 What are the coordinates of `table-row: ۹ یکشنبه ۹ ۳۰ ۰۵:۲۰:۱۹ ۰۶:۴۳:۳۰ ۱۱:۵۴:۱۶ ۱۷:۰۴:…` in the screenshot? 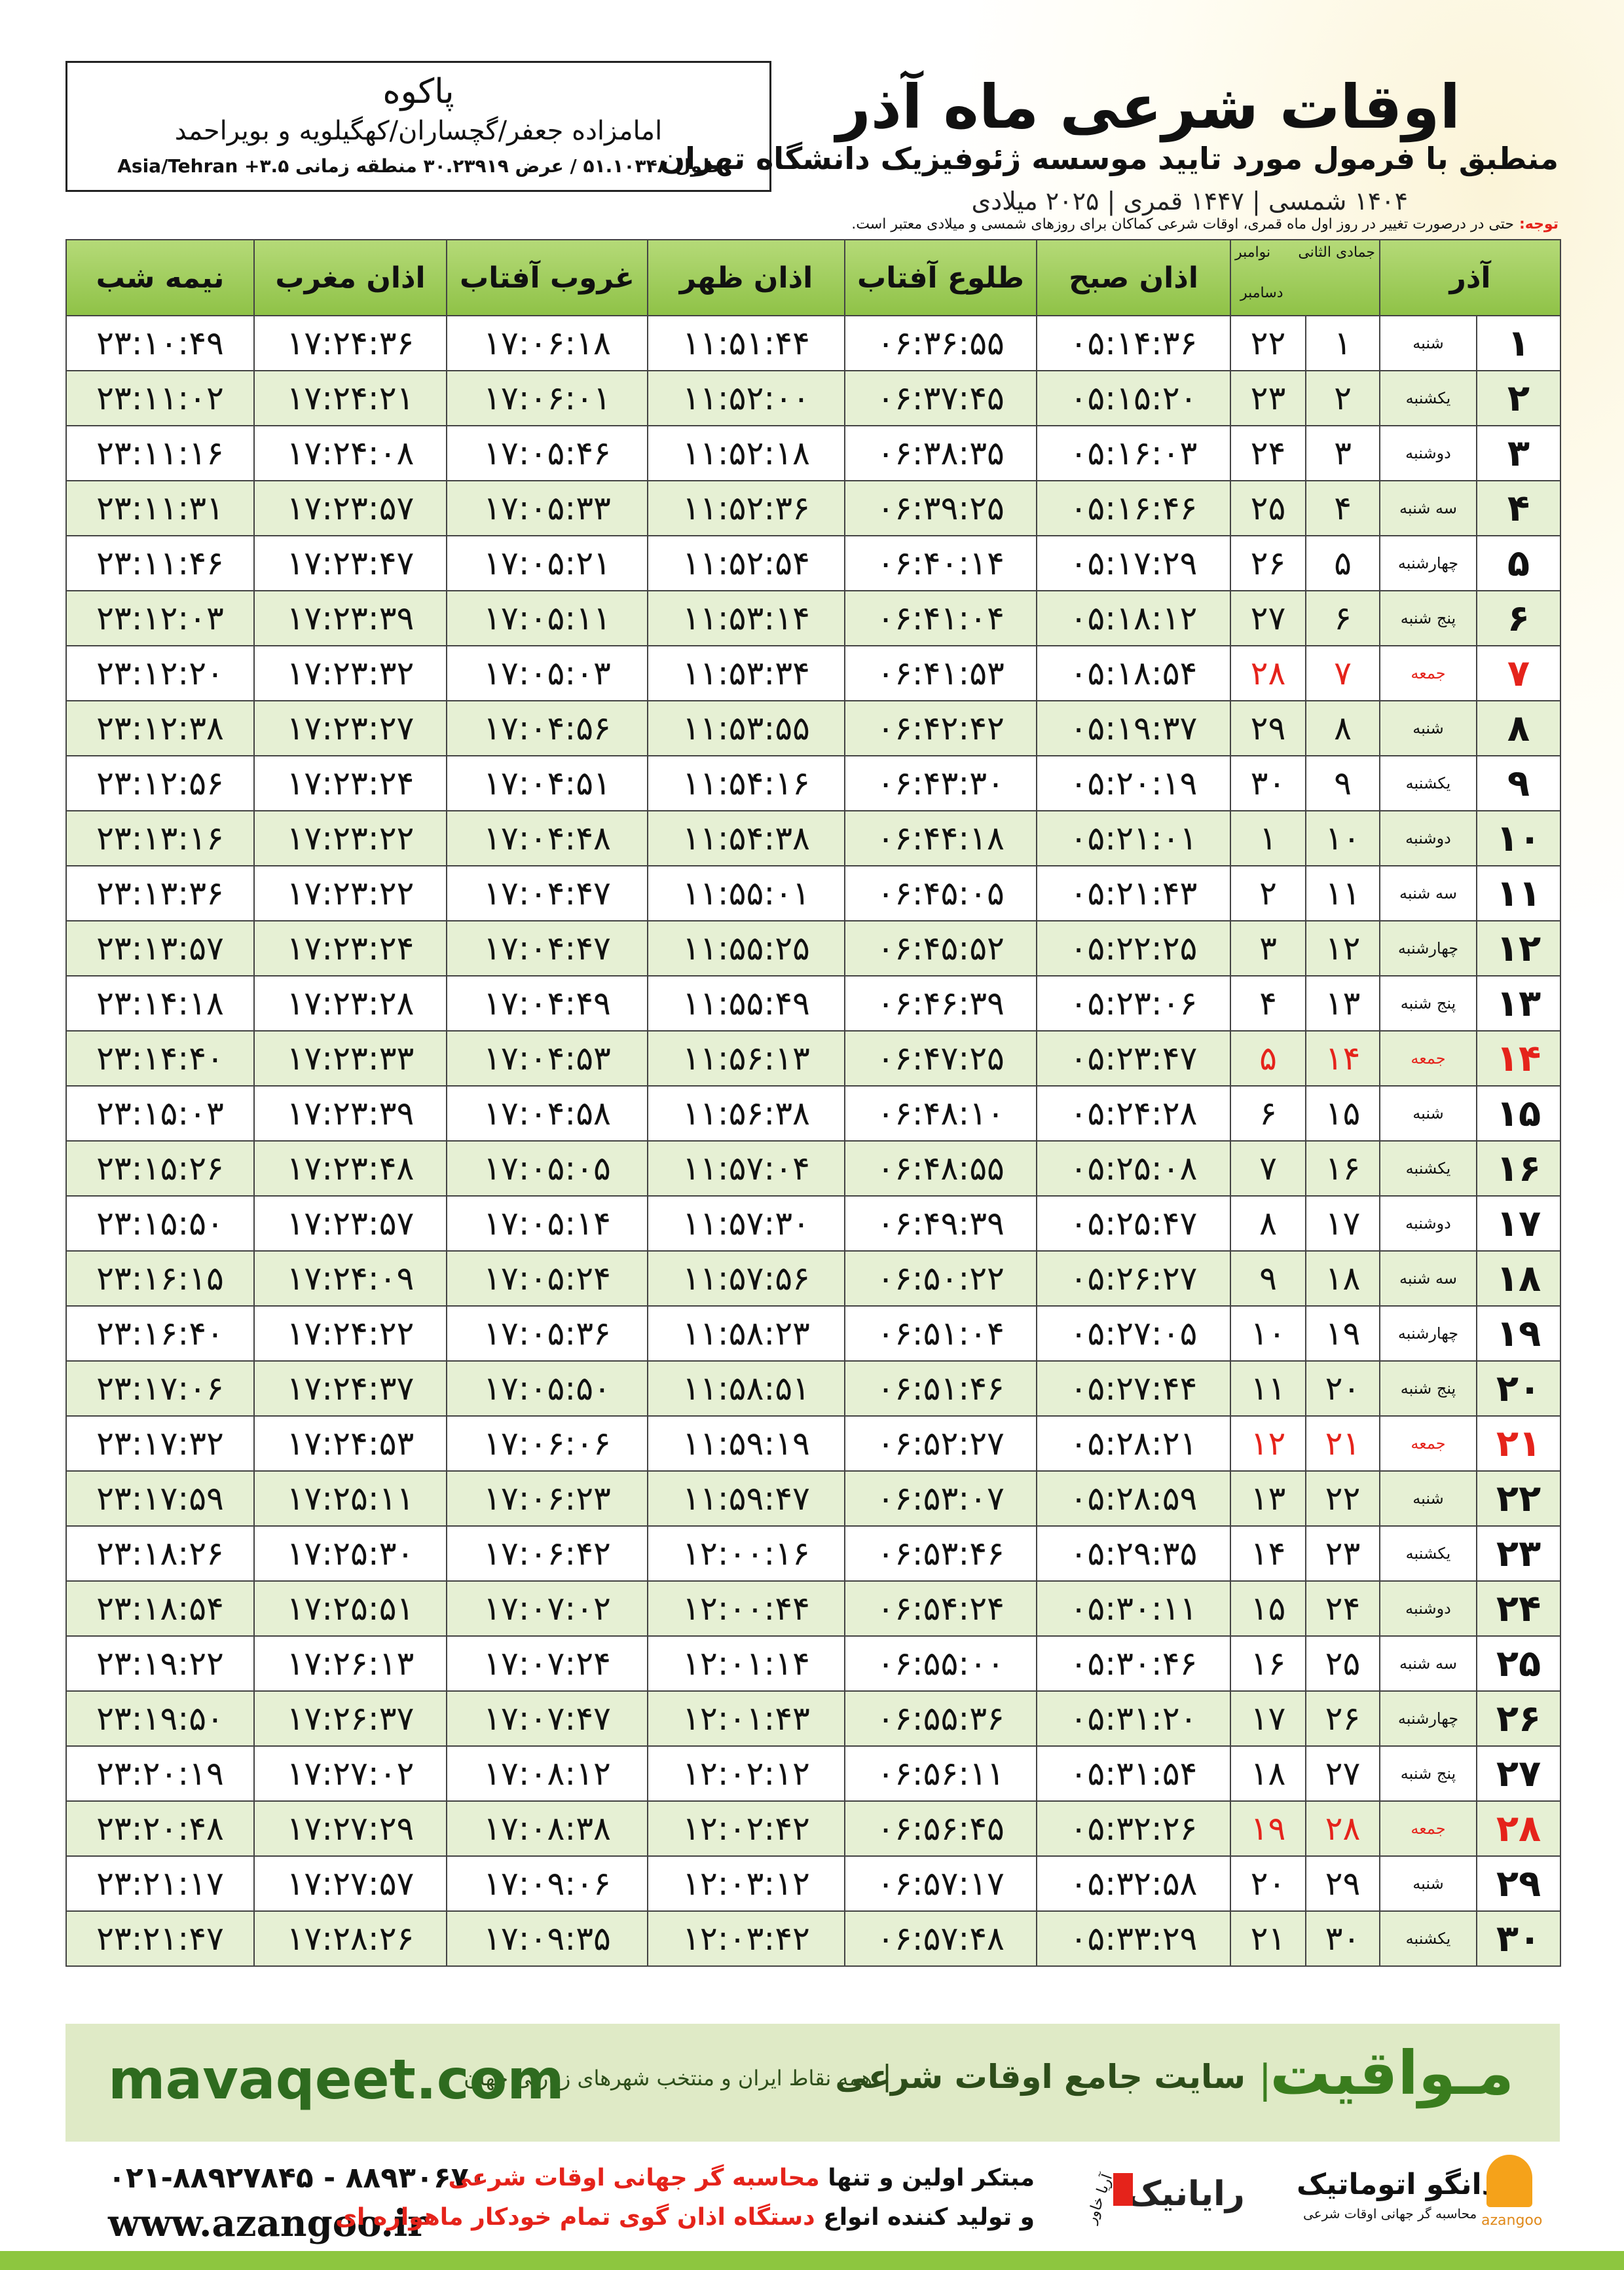 It's located at (813, 783).